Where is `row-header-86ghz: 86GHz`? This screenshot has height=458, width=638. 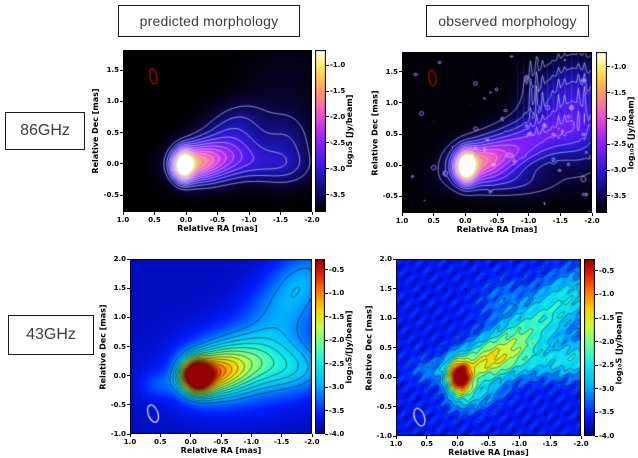 row-header-86ghz: 86GHz is located at coordinates (45, 131).